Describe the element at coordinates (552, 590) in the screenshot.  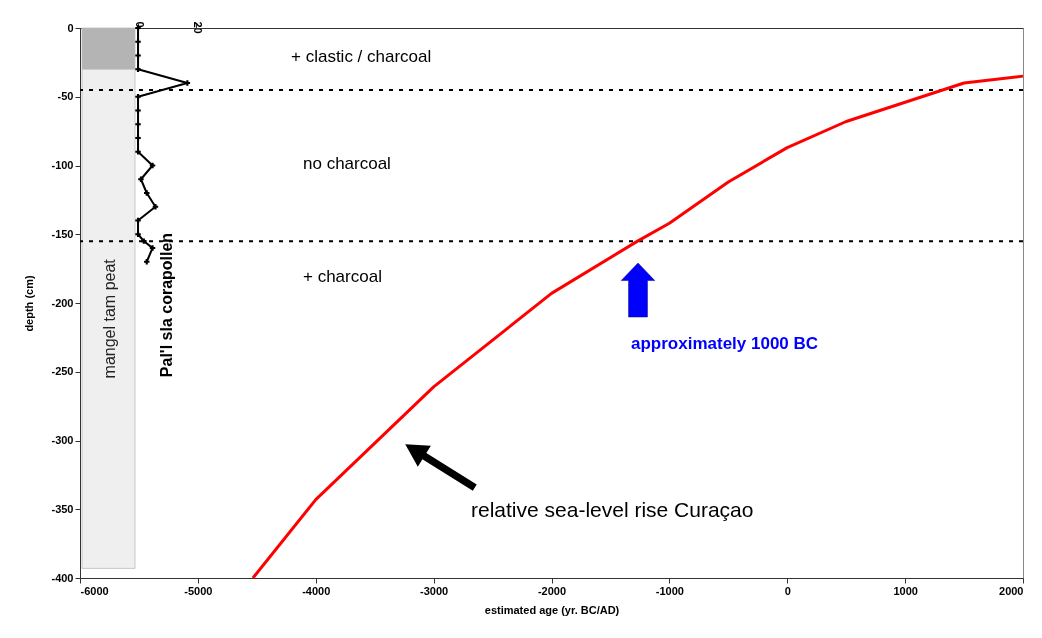
I see `x-tick-label: -2000` at that location.